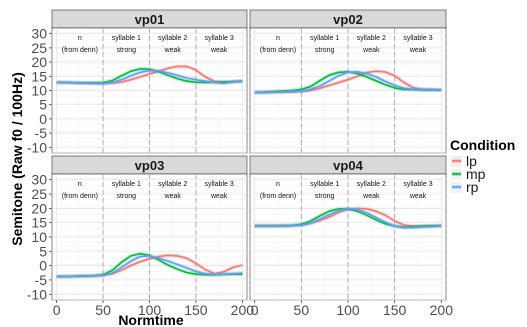 The image size is (527, 327). I want to click on facet-title: vp03, so click(150, 165).